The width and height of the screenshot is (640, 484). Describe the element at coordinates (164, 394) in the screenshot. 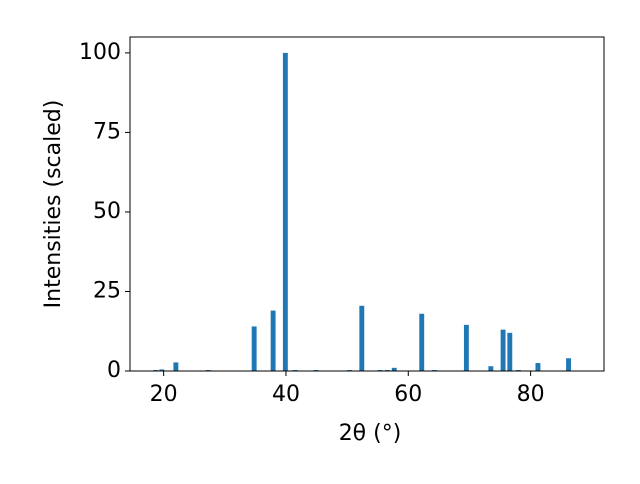

I see `x-tick-label: 20` at that location.